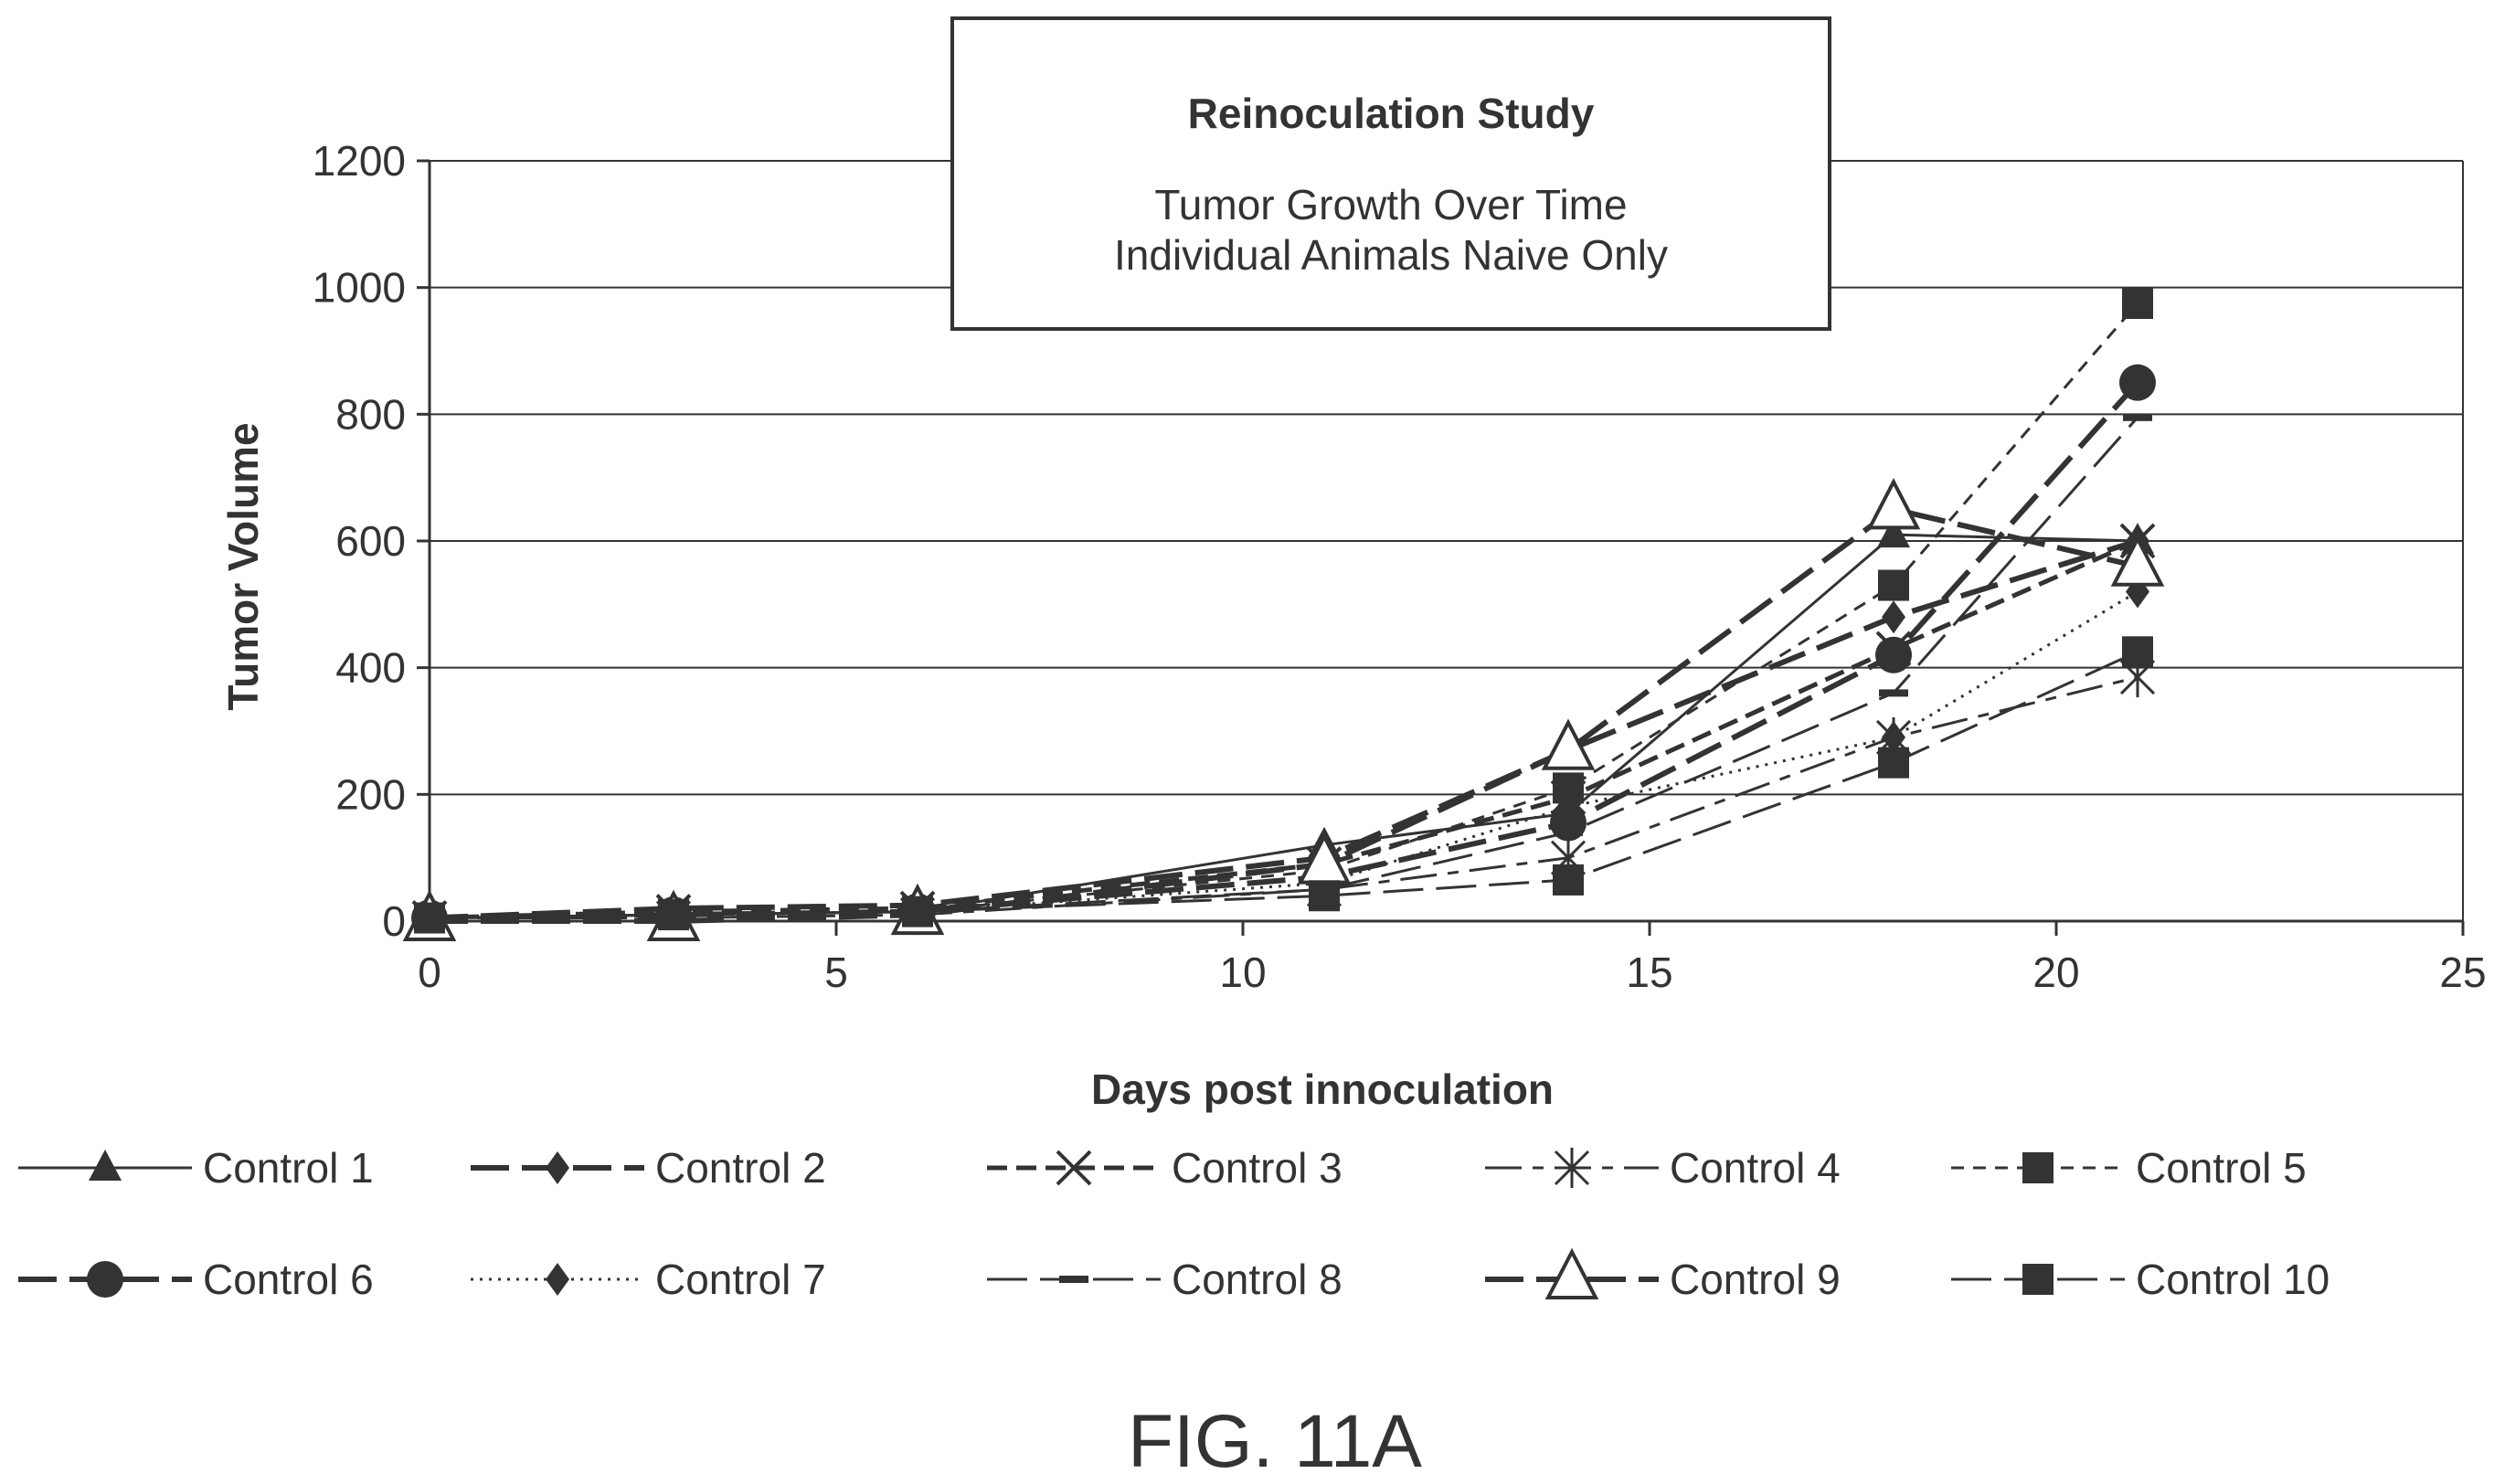 Image resolution: width=2494 pixels, height=1484 pixels. I want to click on legend-label-8: Control 8, so click(1257, 1279).